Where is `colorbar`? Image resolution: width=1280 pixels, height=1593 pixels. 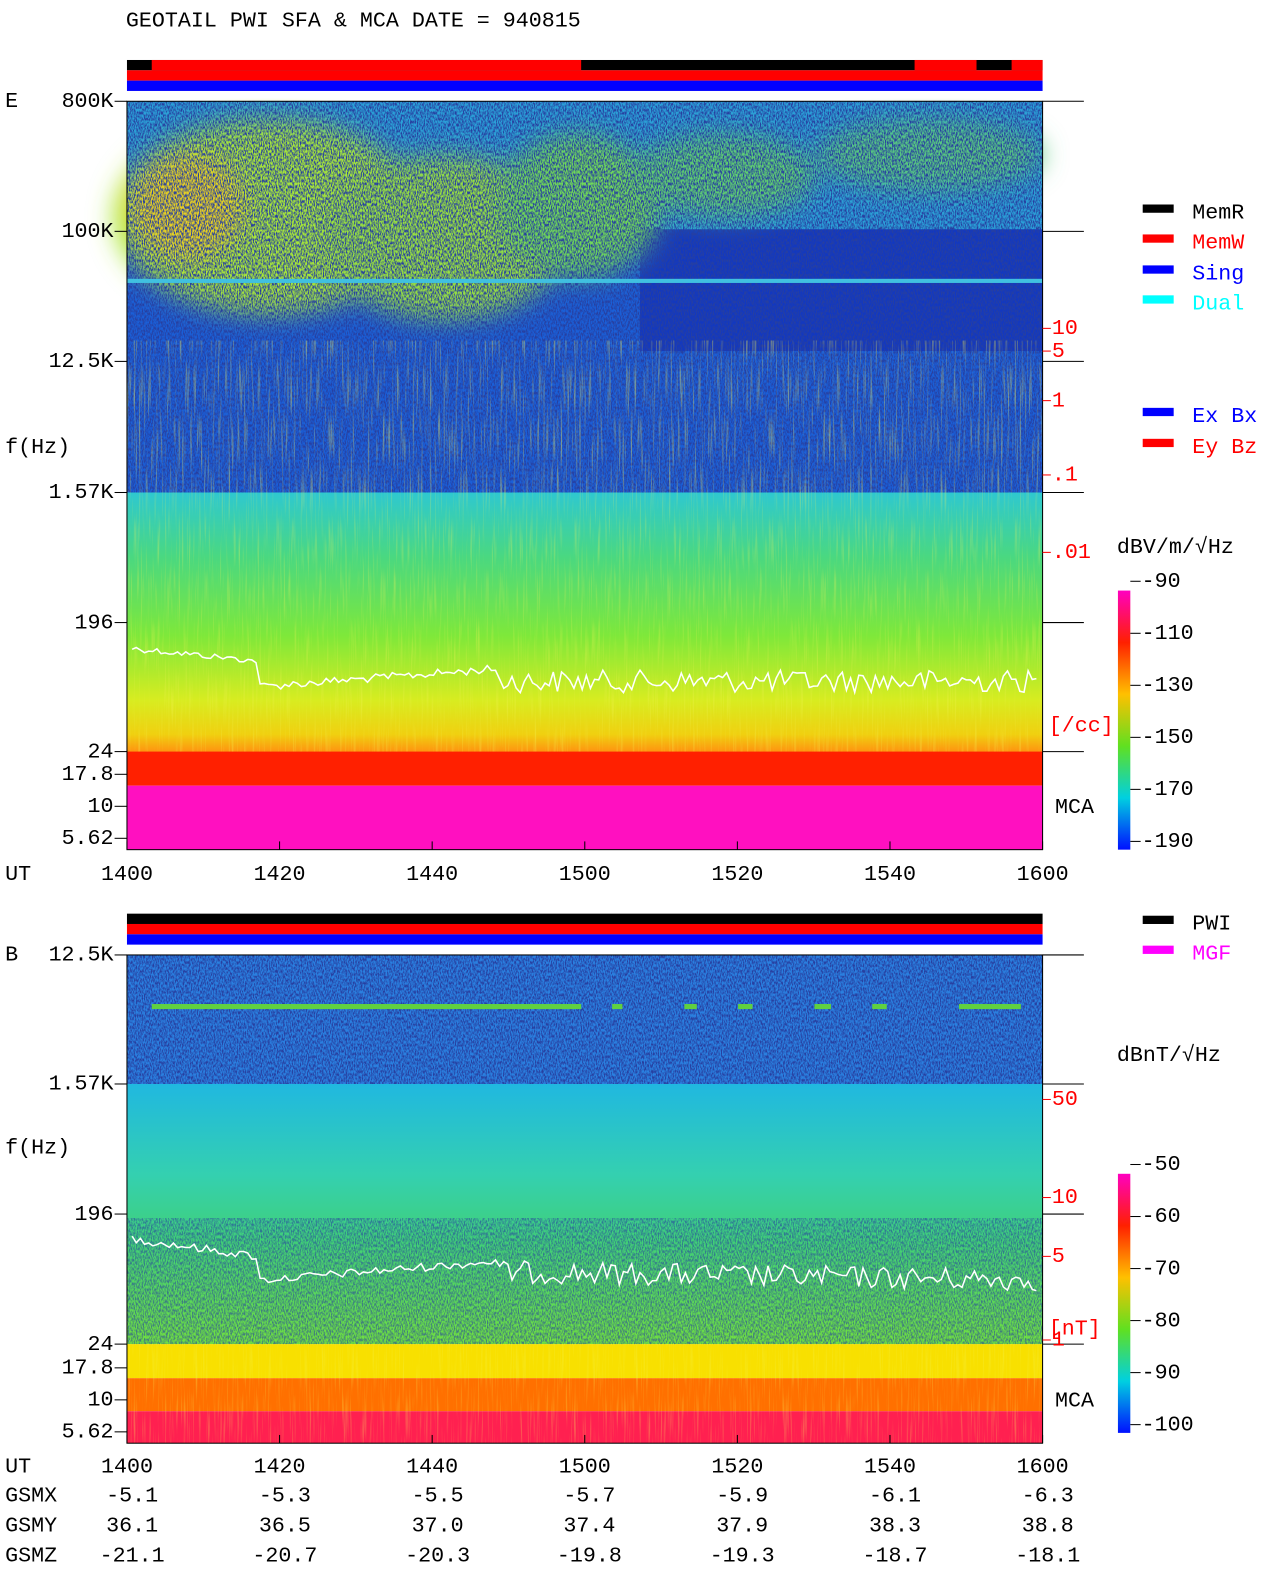 colorbar is located at coordinates (1124, 720).